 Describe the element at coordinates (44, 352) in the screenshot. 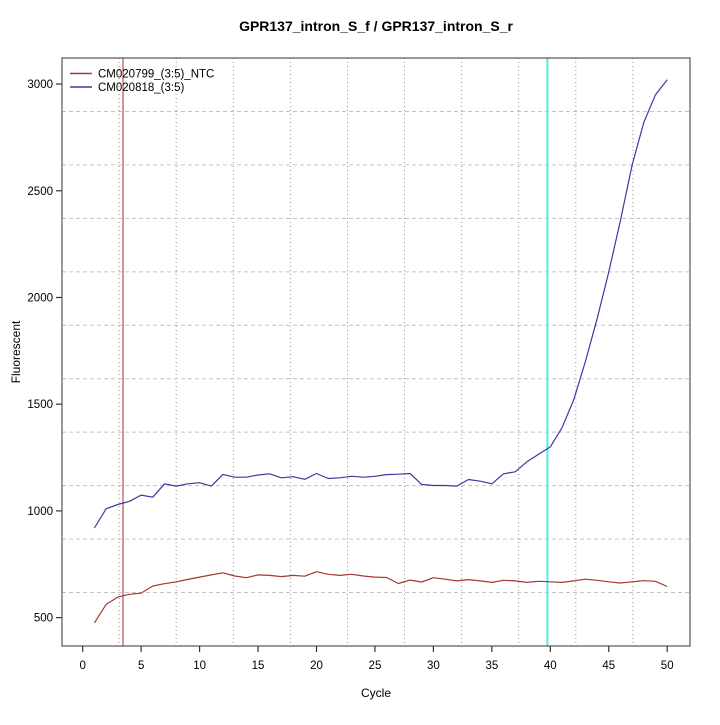

I see `y-axis: 500 1000 1500 2000 2500 3000` at that location.